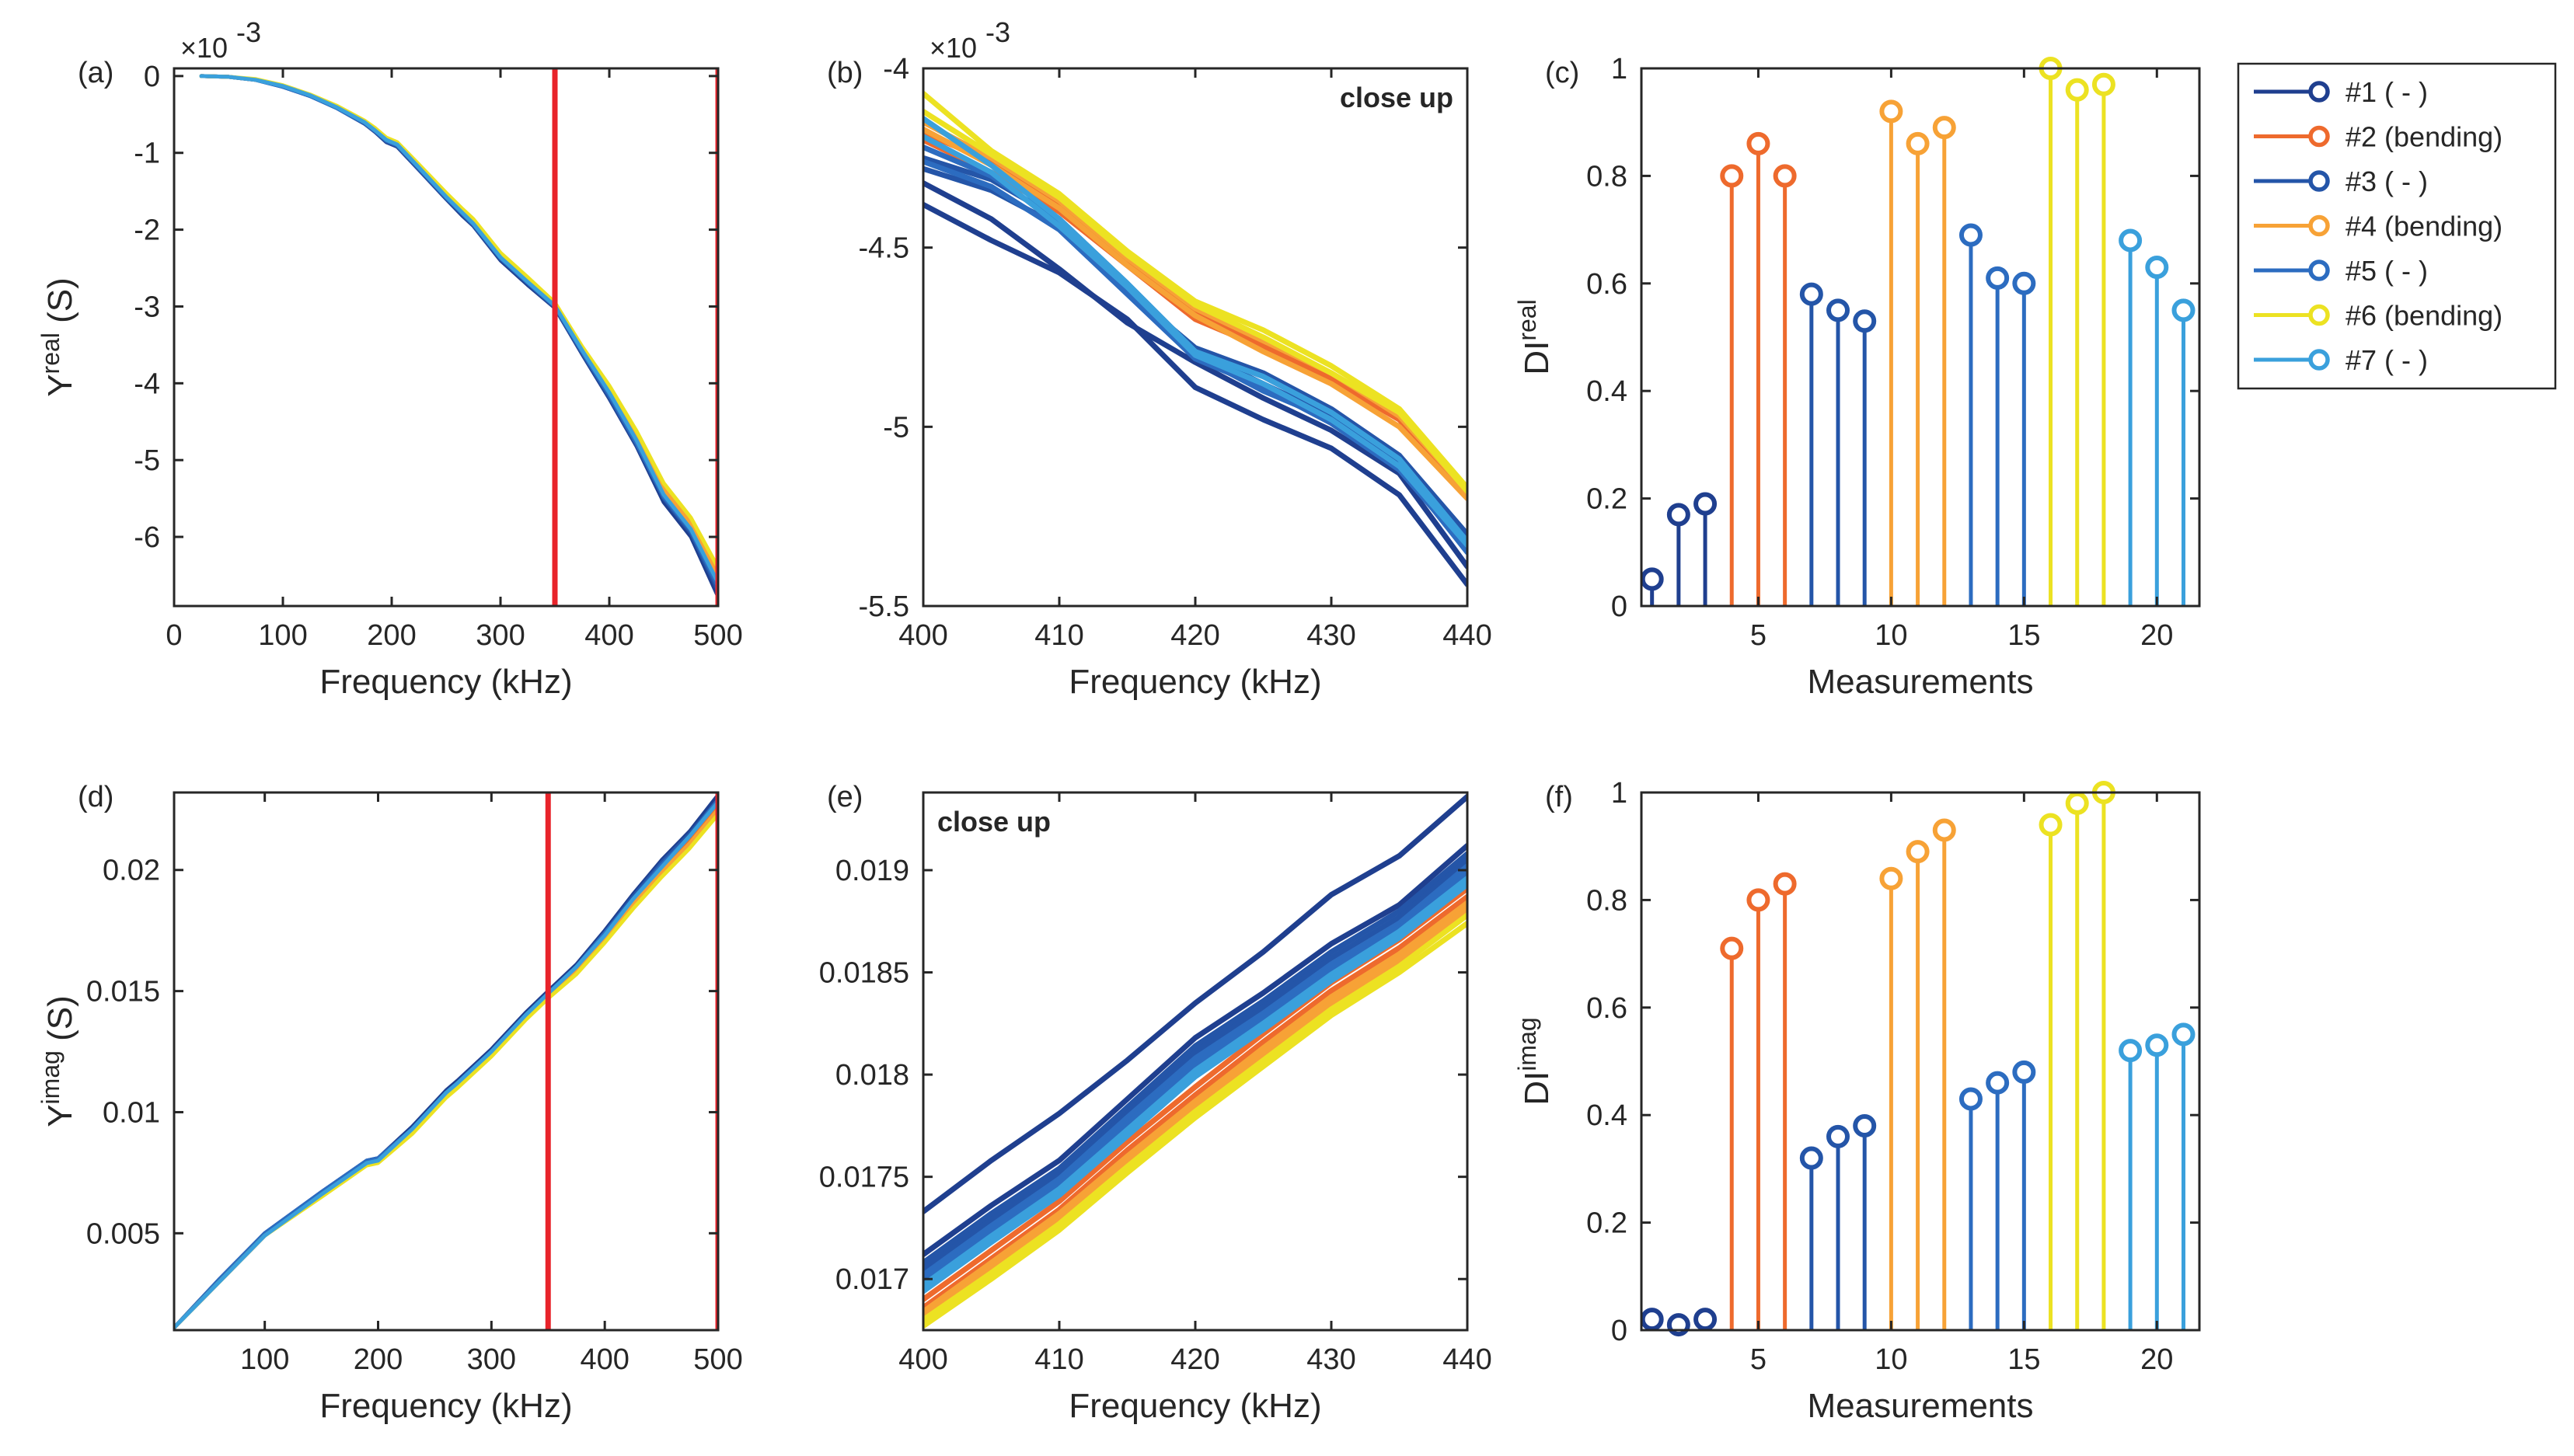 Image resolution: width=2574 pixels, height=1456 pixels. I want to click on y-tick-label: -5.5, so click(884, 607).